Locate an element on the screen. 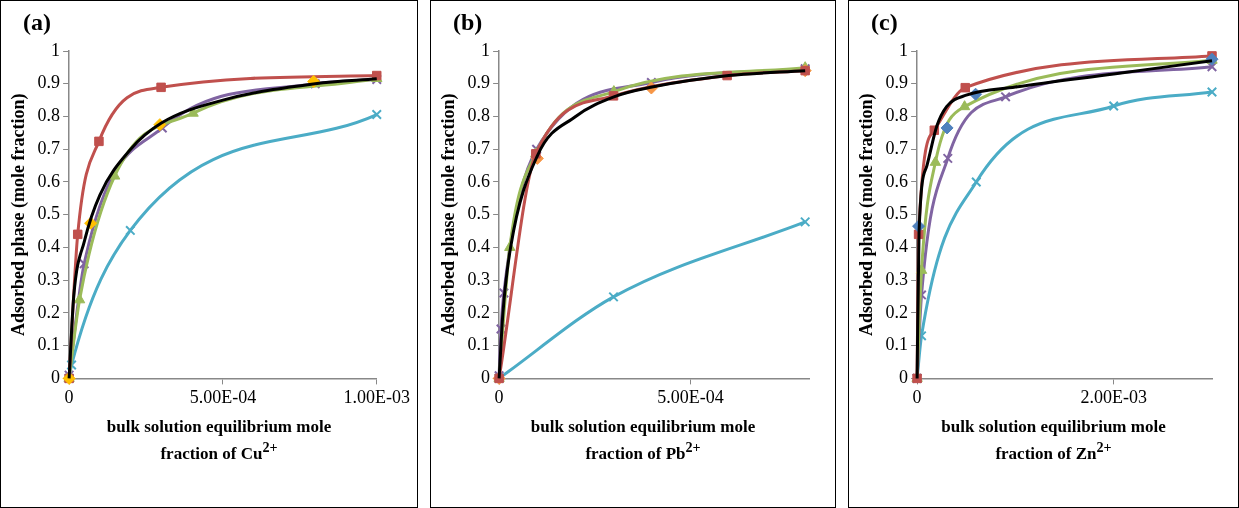 This screenshot has height=508, width=1239. chart-title: (a) is located at coordinates (37, 22).